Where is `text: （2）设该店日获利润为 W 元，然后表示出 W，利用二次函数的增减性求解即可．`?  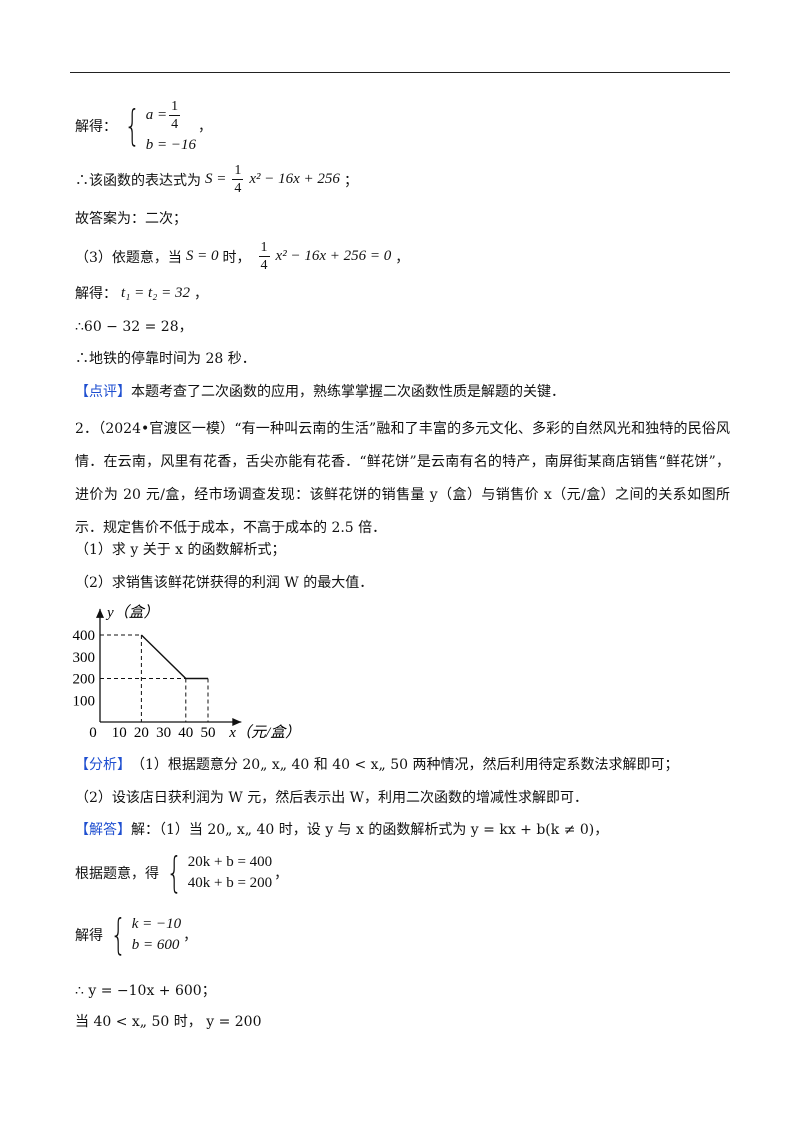
text: （2）设该店日获利润为 W 元，然后表示出 W，利用二次函数的增减性求解即可． is located at coordinates (332, 798).